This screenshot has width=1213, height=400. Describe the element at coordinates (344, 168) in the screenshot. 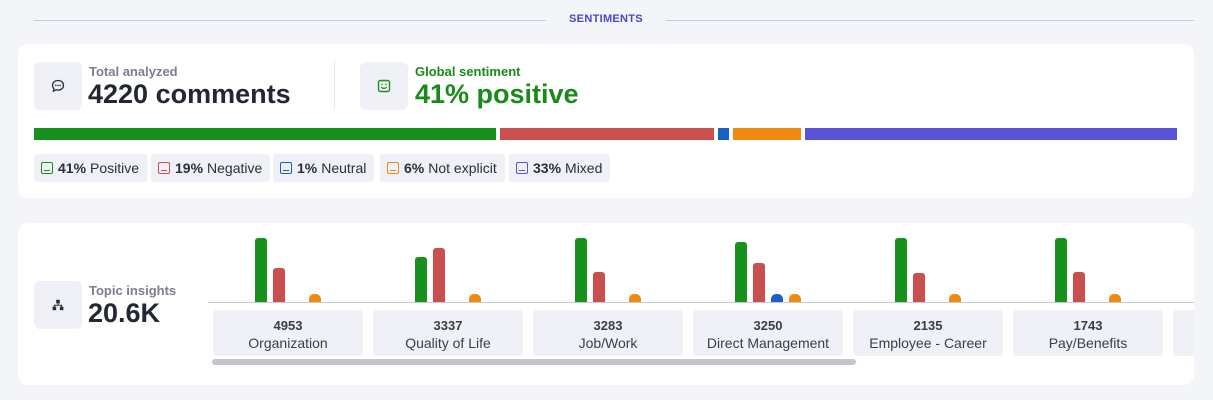

I see `legend-neutral-label: Neutral` at that location.